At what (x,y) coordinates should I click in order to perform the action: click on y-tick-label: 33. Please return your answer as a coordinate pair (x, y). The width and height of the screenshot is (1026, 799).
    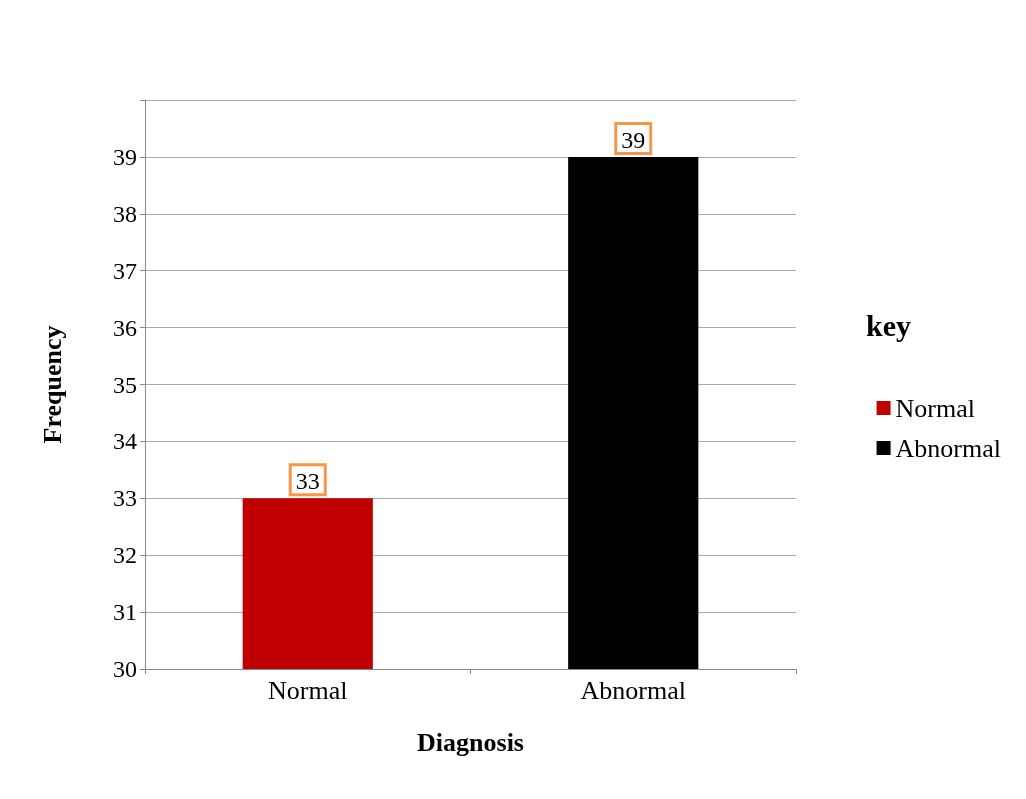
    Looking at the image, I should click on (125, 498).